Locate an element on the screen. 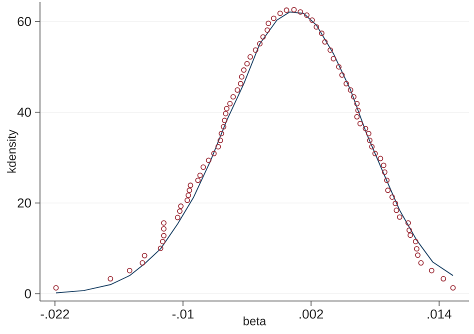 The image size is (474, 334). y-tick-label: 40 is located at coordinates (24, 112).